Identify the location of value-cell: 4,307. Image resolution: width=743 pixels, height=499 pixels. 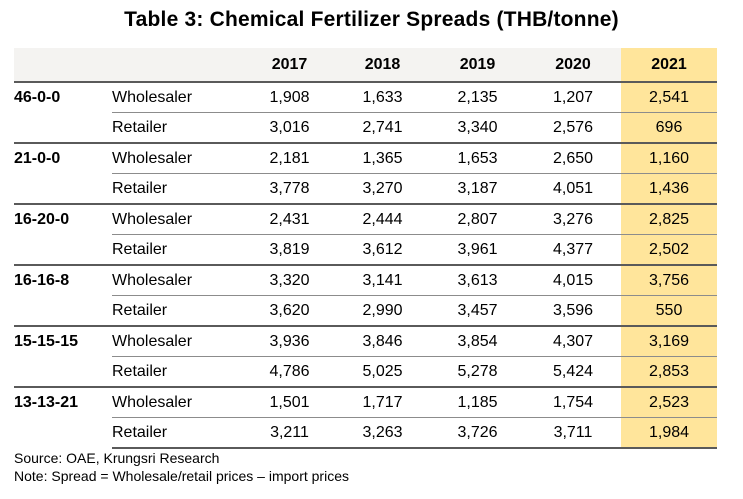
(573, 341).